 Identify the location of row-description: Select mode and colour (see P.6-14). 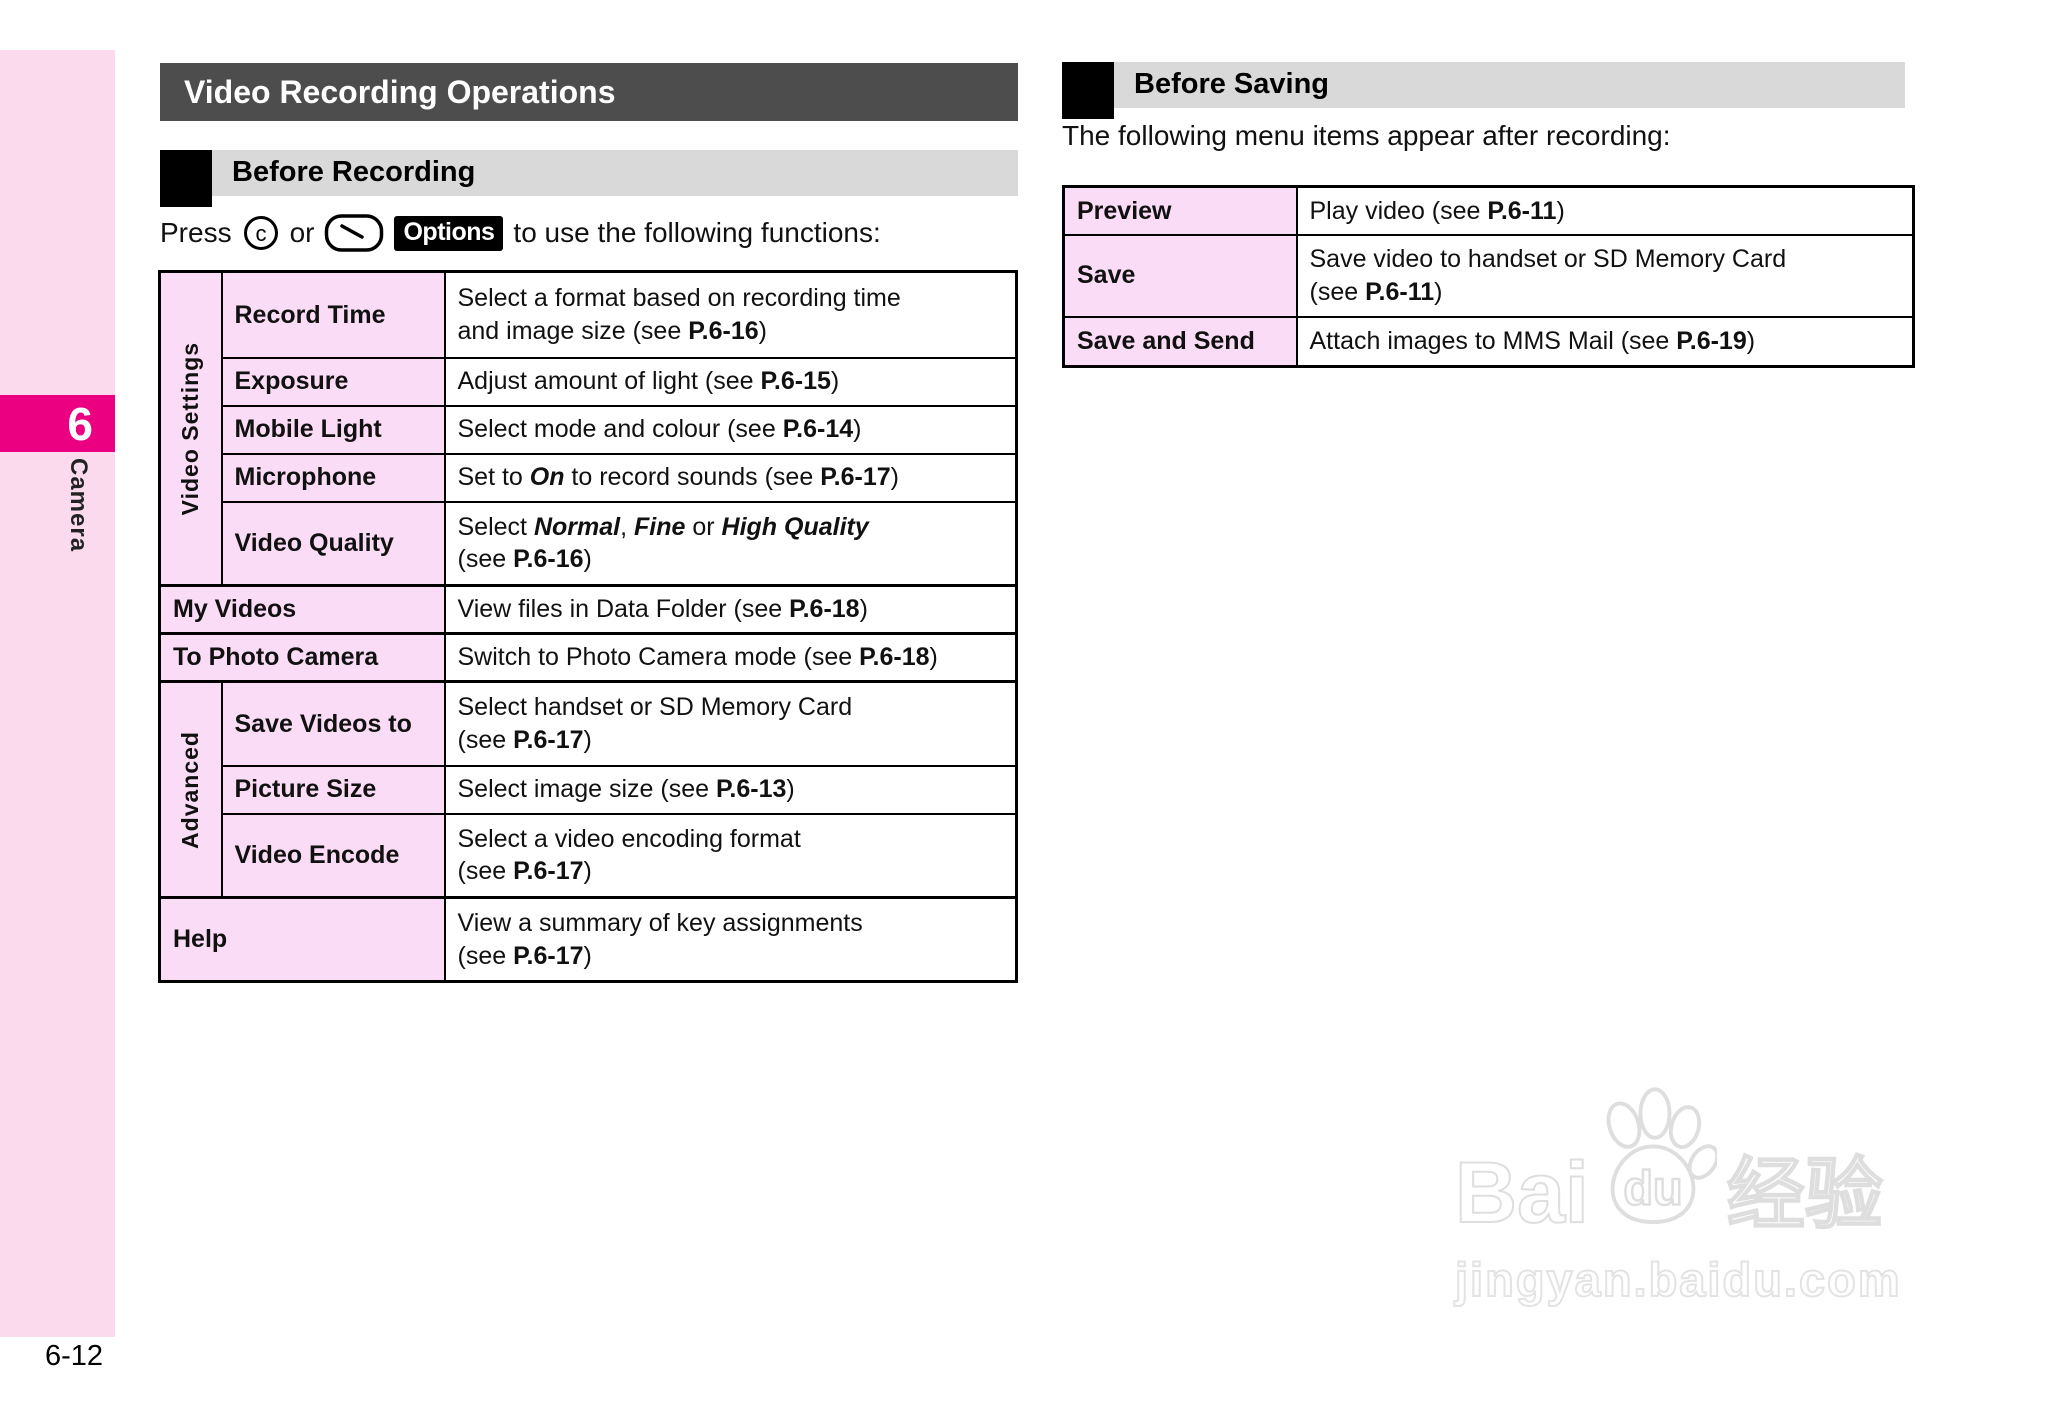
(730, 429).